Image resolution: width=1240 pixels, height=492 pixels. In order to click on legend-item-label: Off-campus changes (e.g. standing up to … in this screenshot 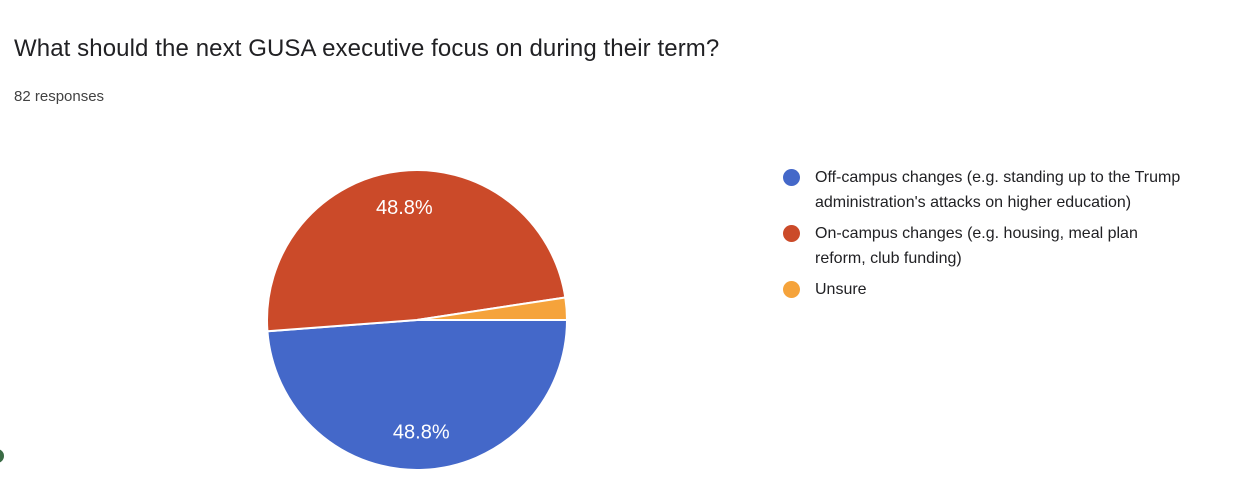, I will do `click(998, 190)`.